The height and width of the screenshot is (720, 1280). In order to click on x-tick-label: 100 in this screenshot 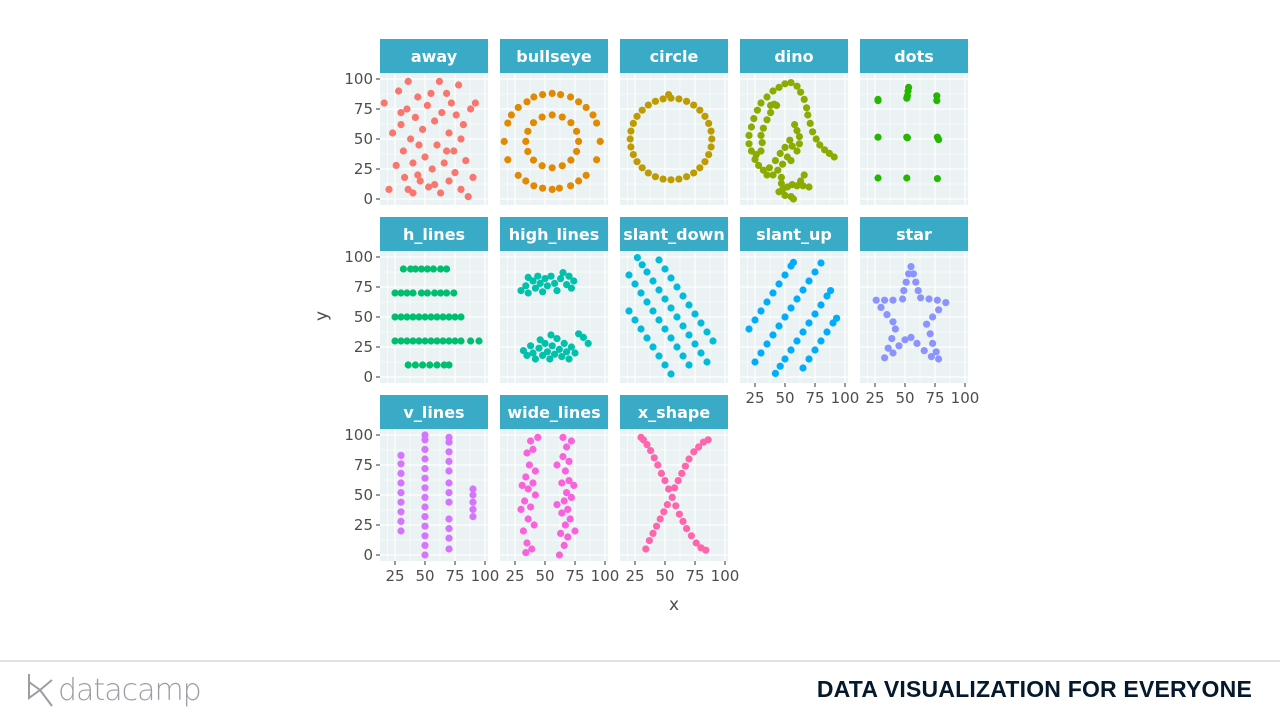, I will do `click(845, 398)`.